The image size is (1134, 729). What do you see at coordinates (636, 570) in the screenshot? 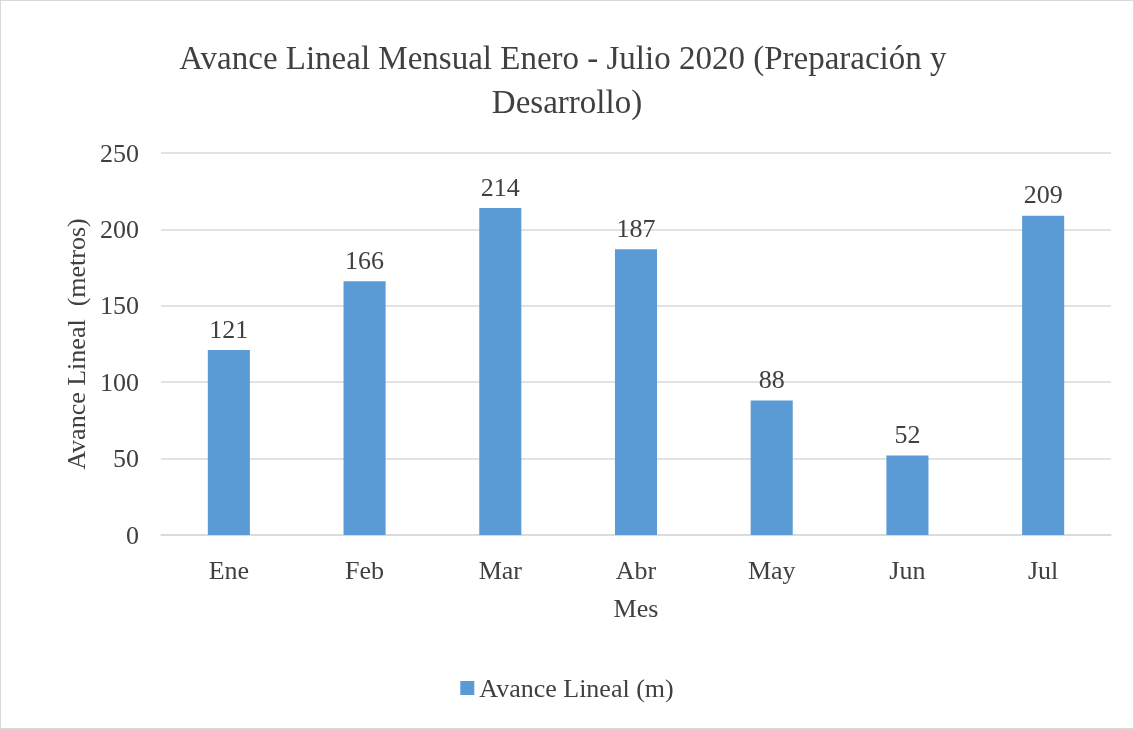
I see `x-tick-label: Abr` at bounding box center [636, 570].